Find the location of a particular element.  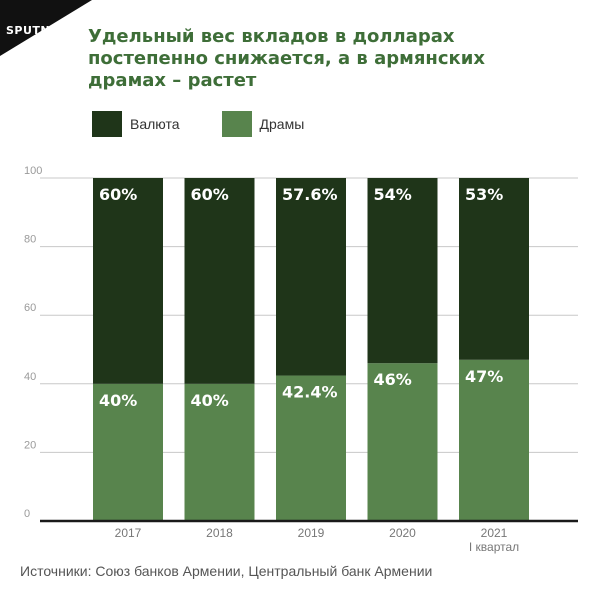

bar-valuta-2021 is located at coordinates (494, 269).